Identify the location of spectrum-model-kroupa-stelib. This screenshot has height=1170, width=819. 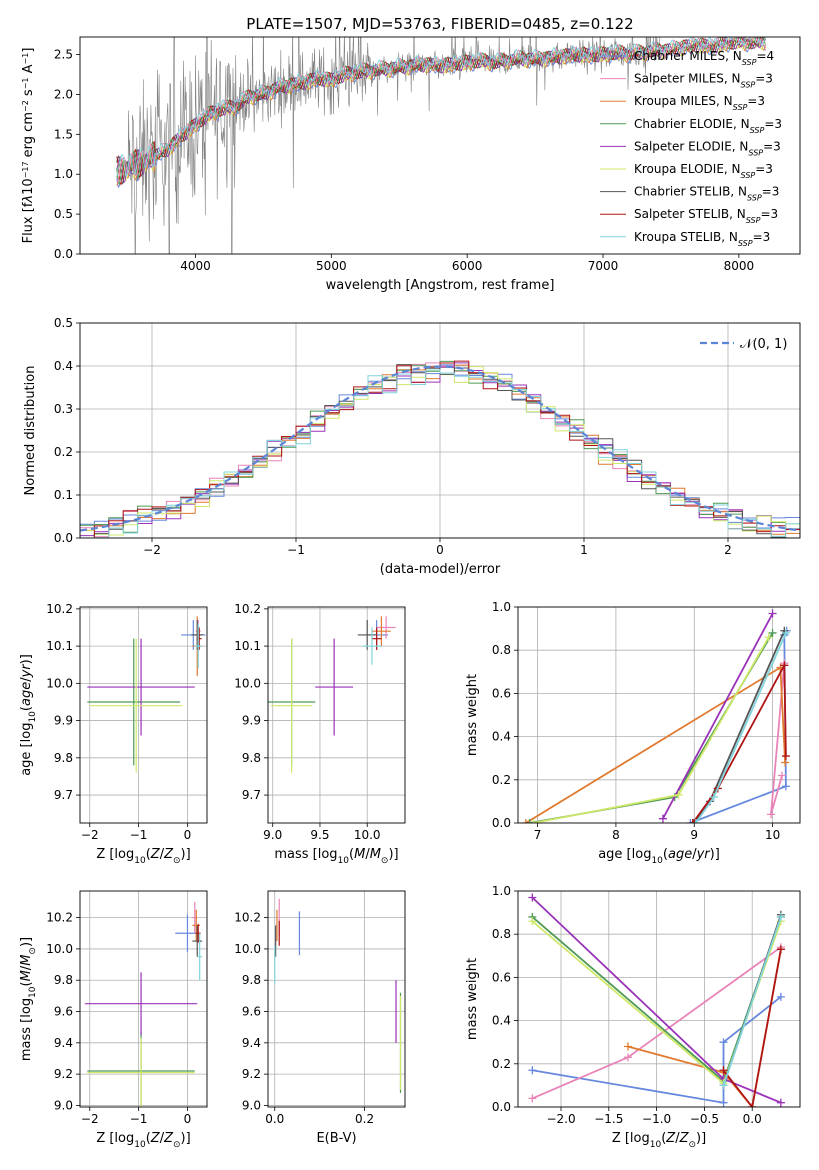
(441, 107).